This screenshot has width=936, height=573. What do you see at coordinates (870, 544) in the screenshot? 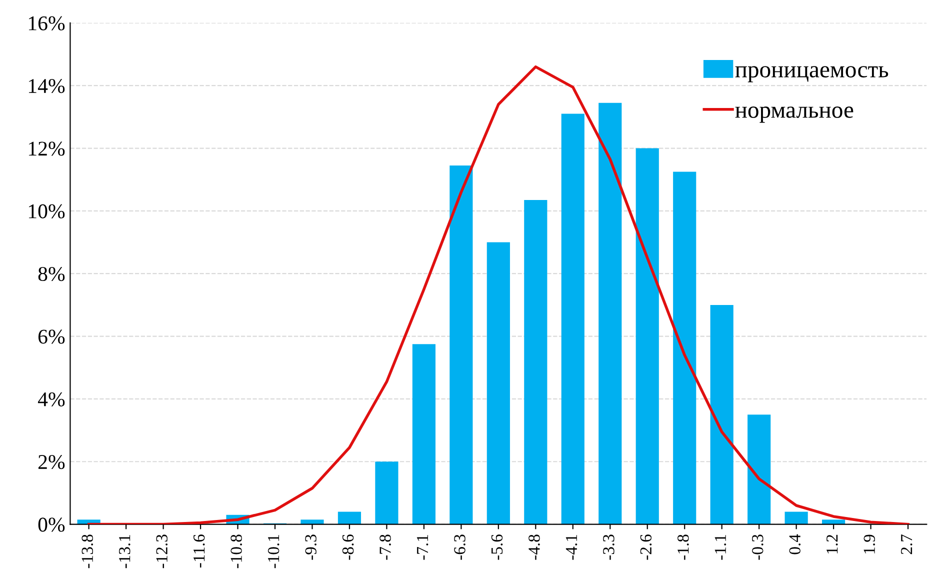
I see `x-tick-label: 1.9` at bounding box center [870, 544].